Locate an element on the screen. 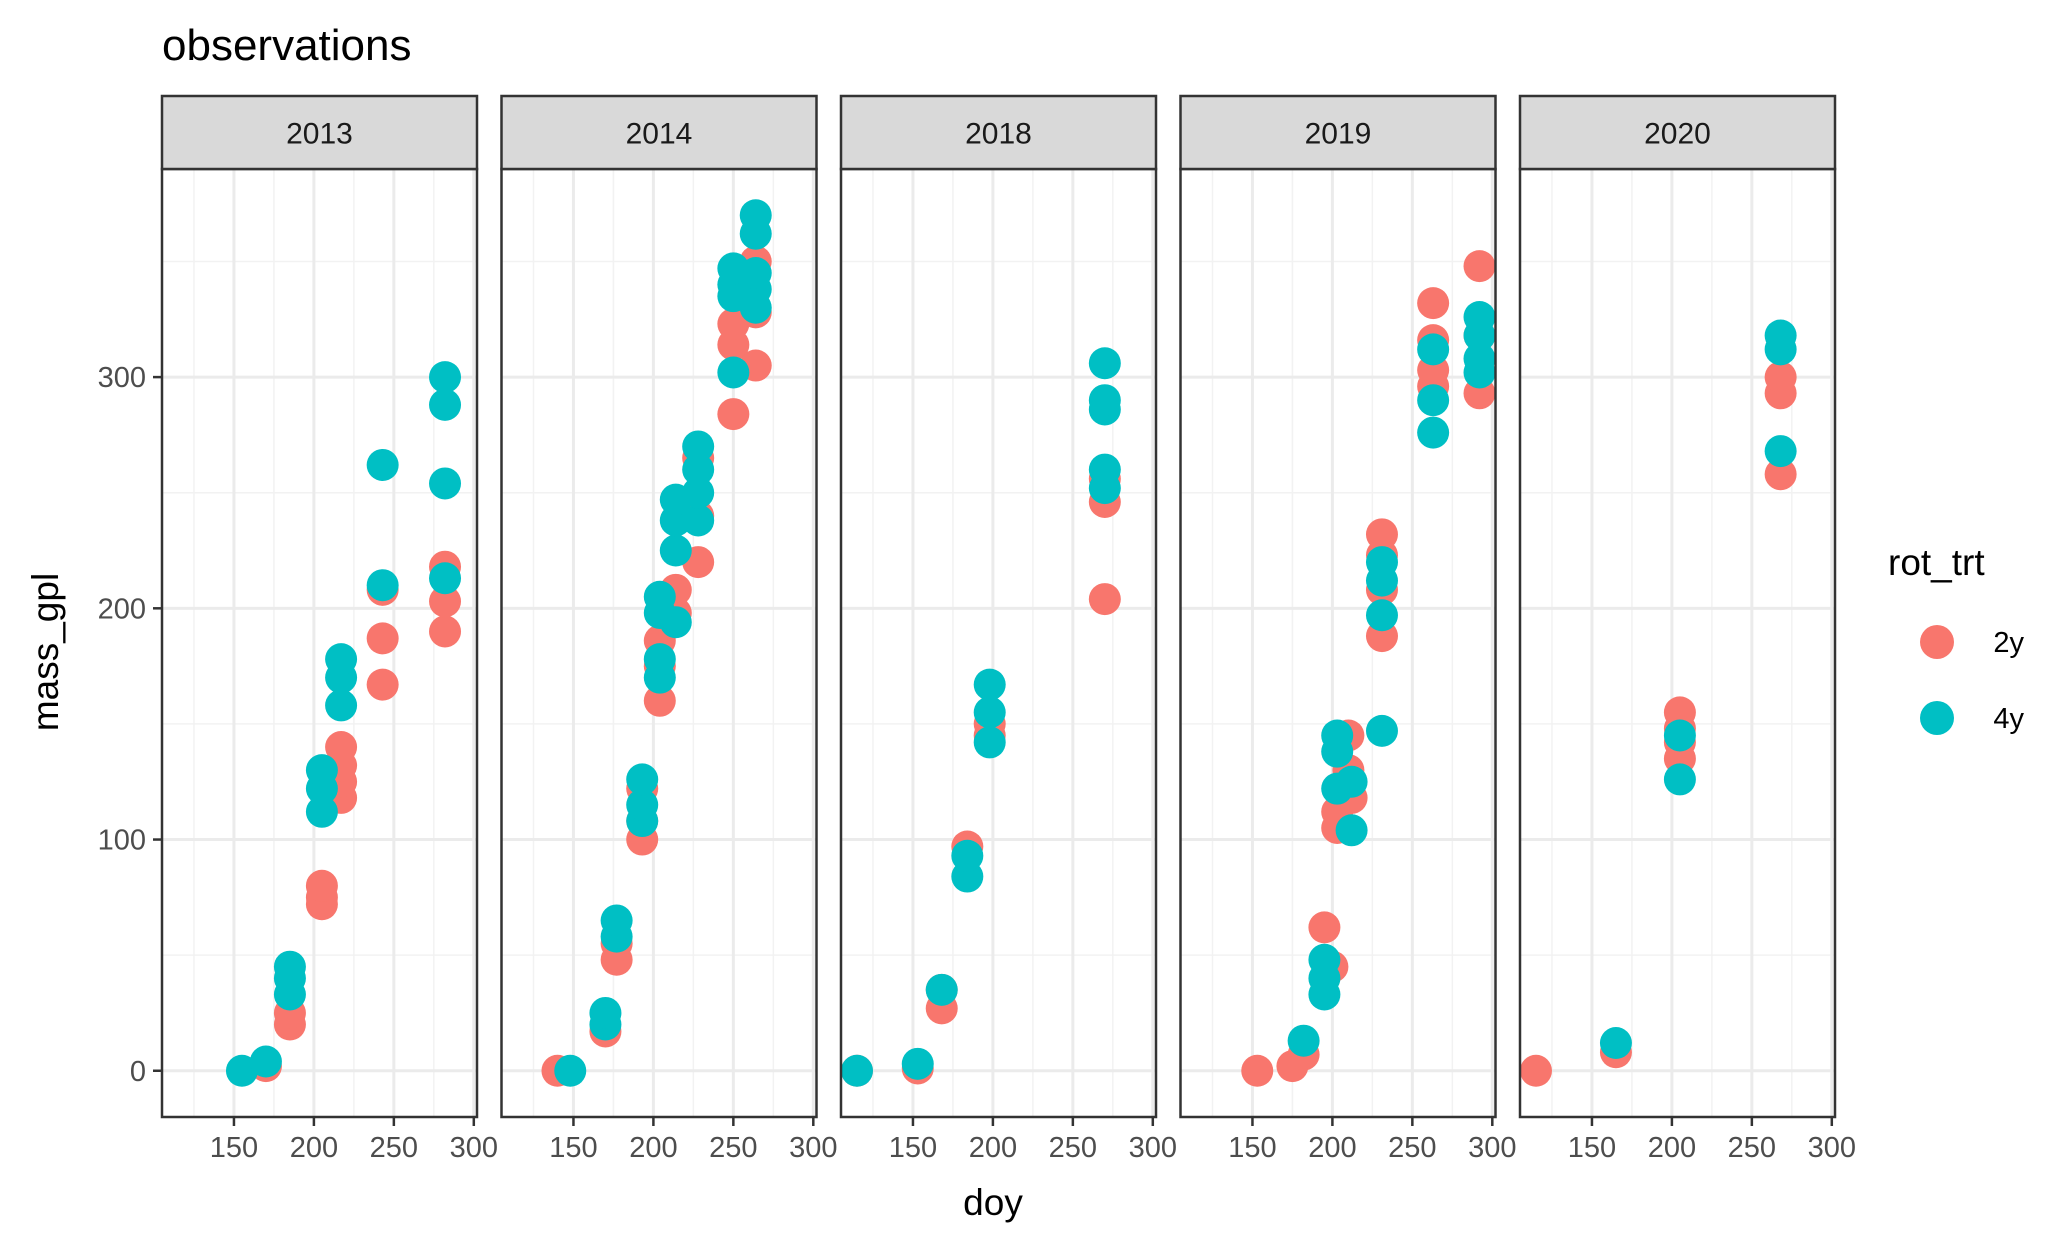 This screenshot has height=1237, width=2059. facet-panel-2020: 2020 150 200 250 300 is located at coordinates (1687, 629).